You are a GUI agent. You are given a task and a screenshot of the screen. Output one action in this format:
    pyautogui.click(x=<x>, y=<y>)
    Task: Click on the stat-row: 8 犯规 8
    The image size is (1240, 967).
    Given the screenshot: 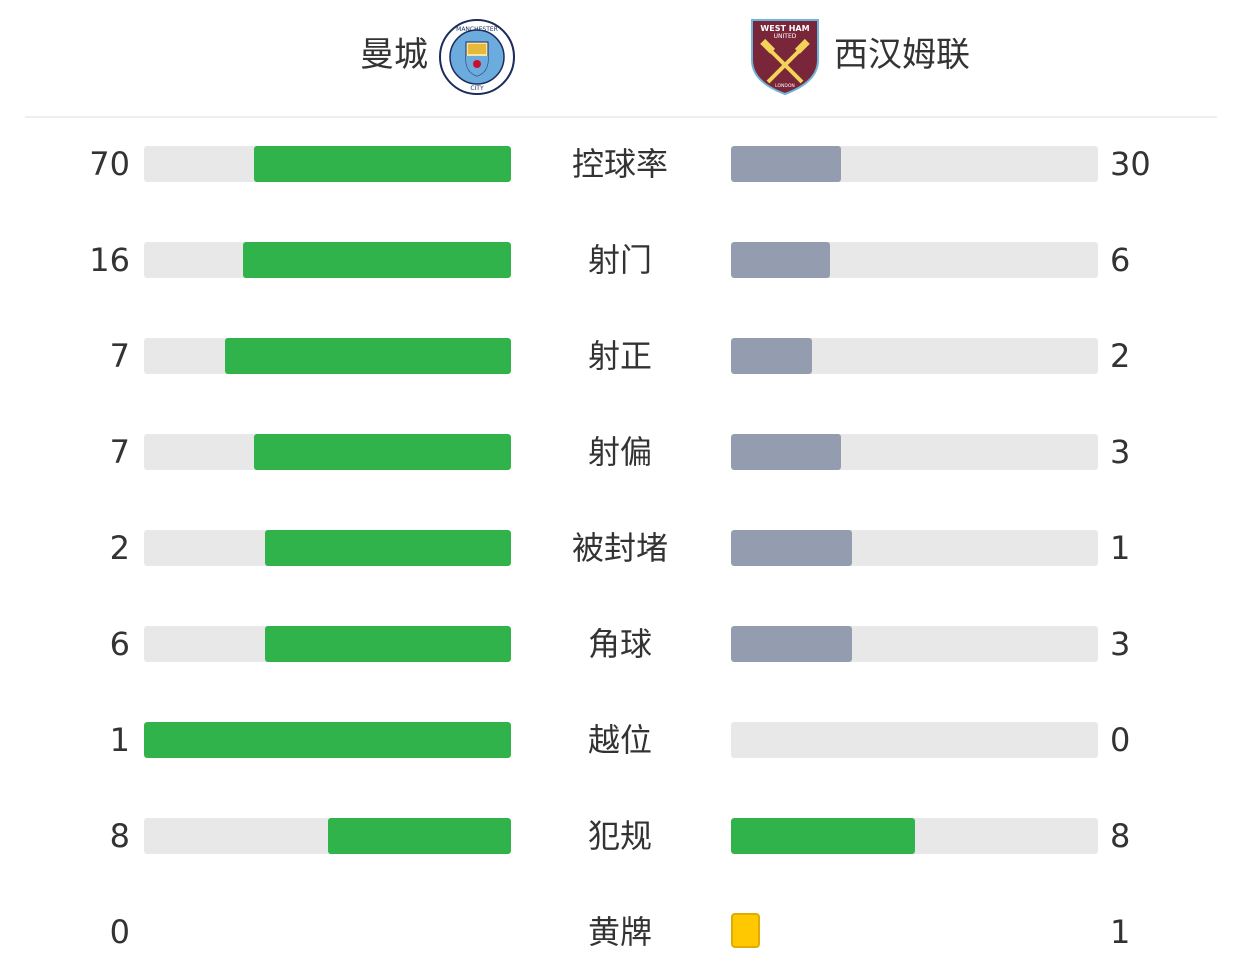 What is the action you would take?
    pyautogui.click(x=620, y=836)
    